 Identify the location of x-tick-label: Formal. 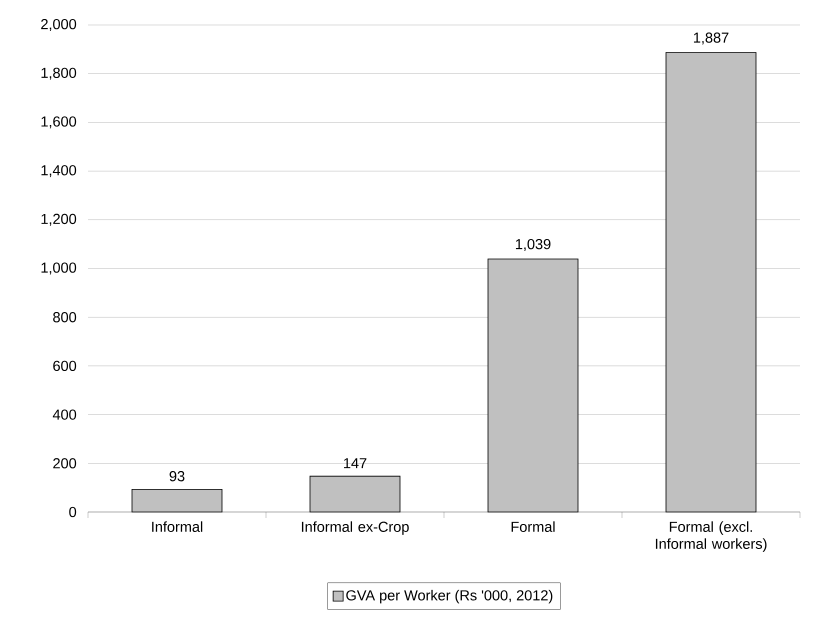
(533, 526).